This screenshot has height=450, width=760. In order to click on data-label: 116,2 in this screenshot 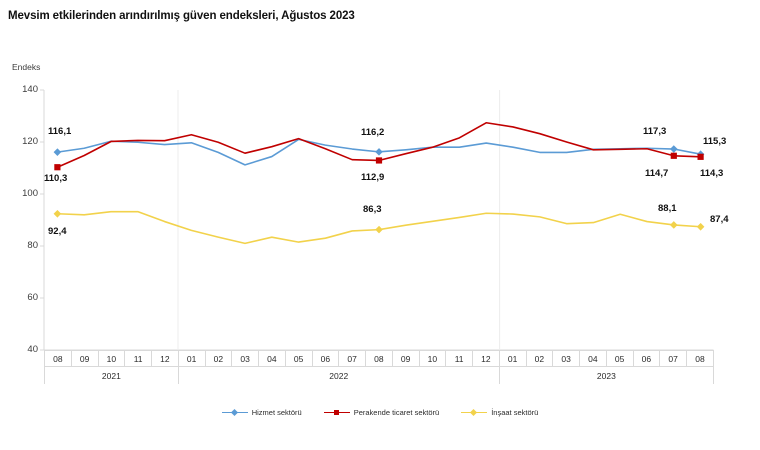, I will do `click(373, 132)`.